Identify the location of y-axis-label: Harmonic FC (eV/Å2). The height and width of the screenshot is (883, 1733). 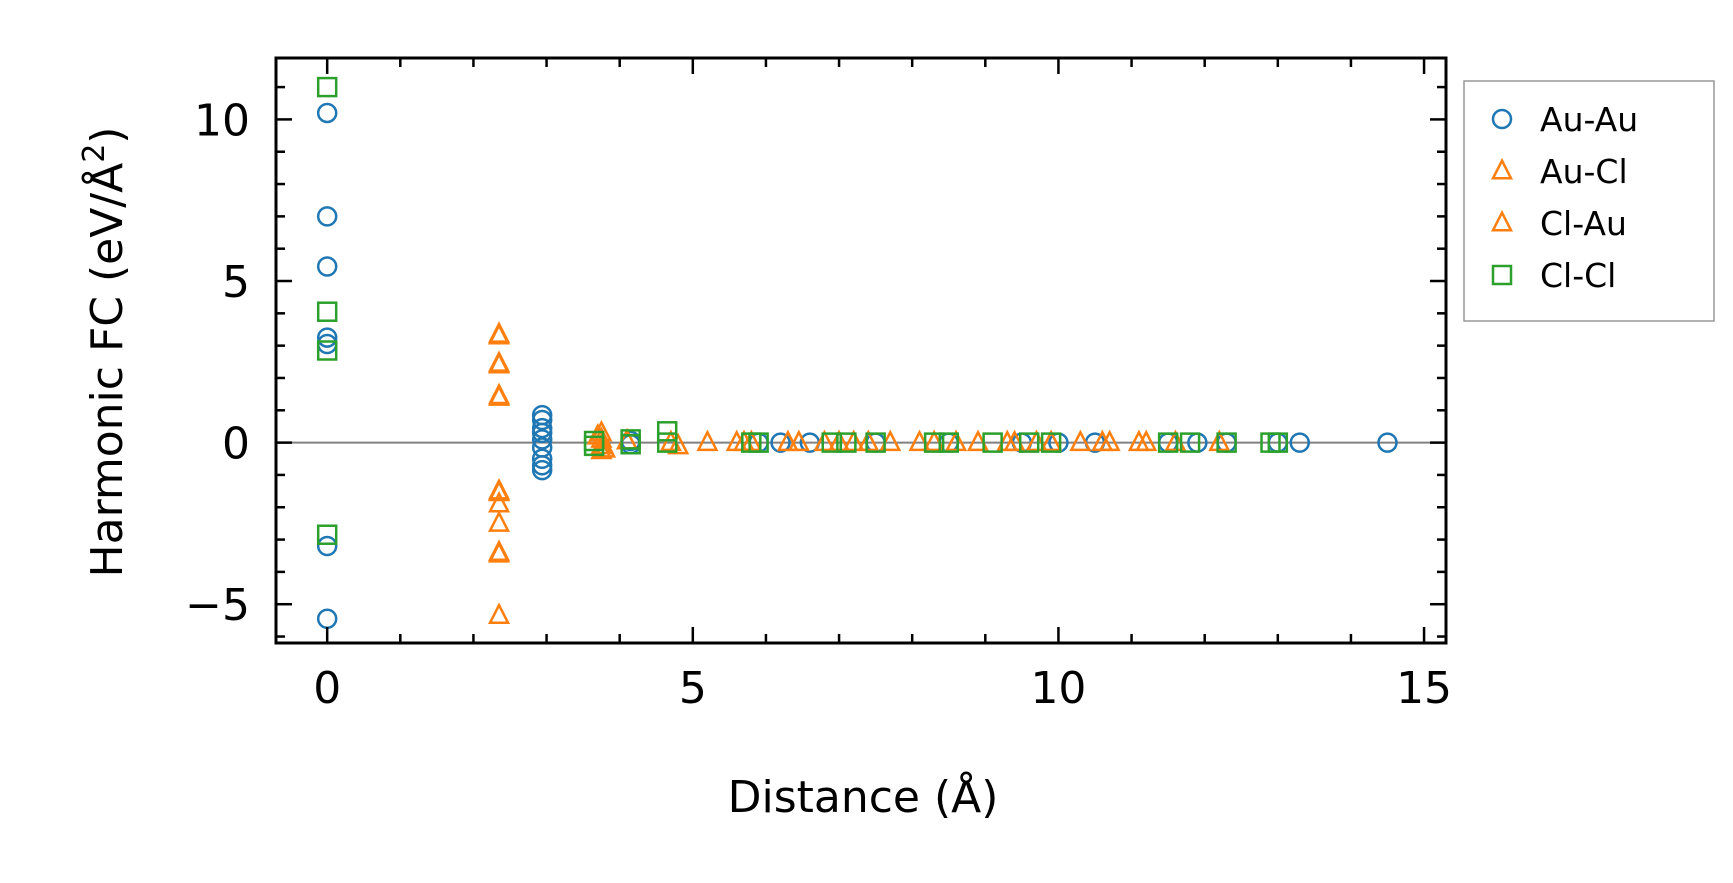
(105, 352).